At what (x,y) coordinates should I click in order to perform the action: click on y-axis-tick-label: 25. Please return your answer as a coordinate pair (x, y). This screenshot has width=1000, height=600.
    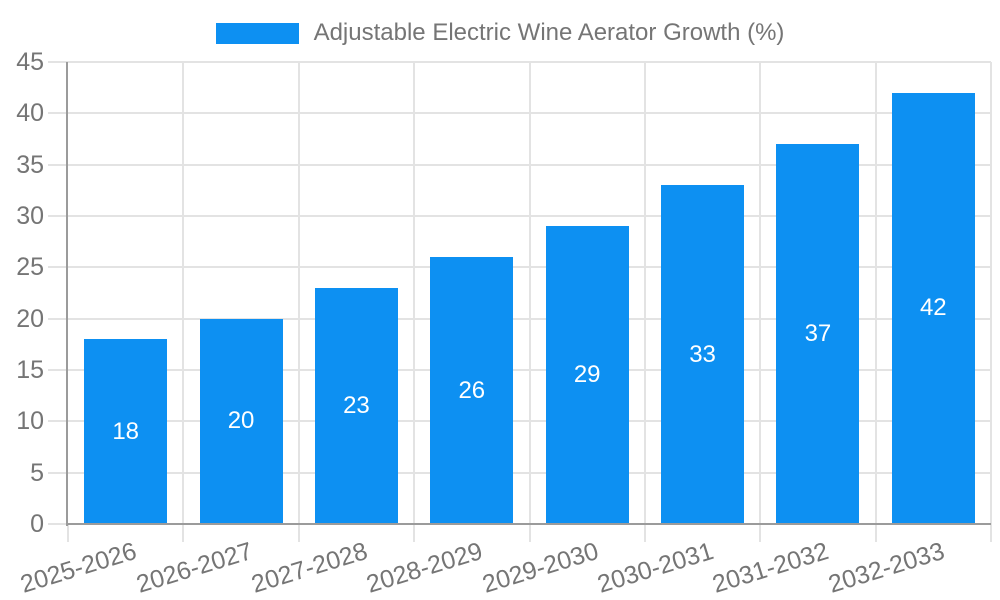
    Looking at the image, I should click on (30, 267).